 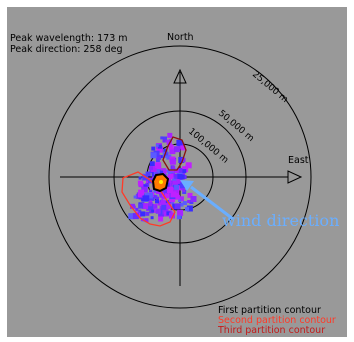 I want to click on peak-wavelength-label: Peak wavelength: 173 m, so click(x=69, y=38).